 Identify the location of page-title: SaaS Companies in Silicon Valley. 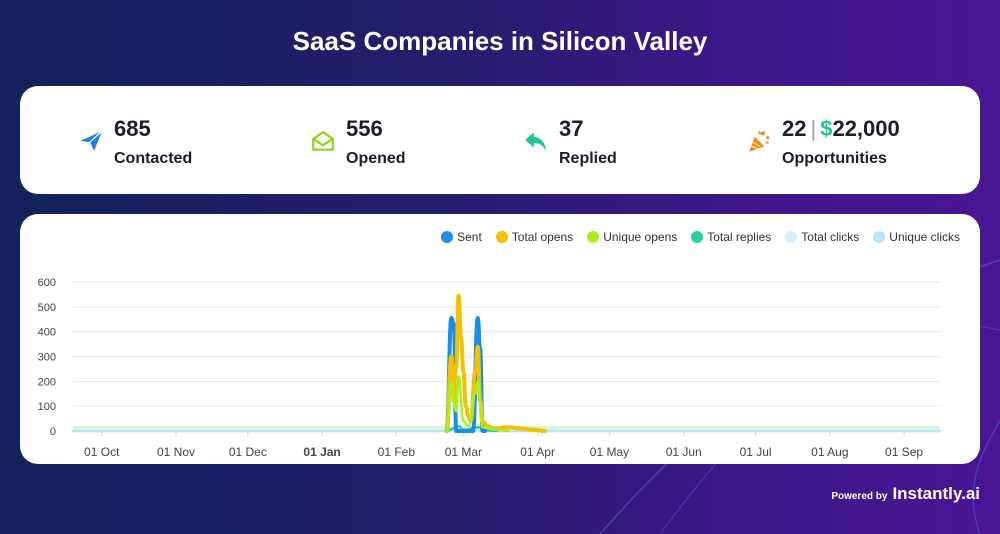
(500, 41).